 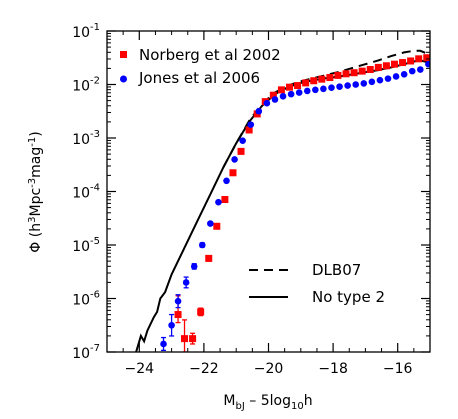 What do you see at coordinates (86, 85) in the screenshot?
I see `y-tick-label: 10⁻²` at bounding box center [86, 85].